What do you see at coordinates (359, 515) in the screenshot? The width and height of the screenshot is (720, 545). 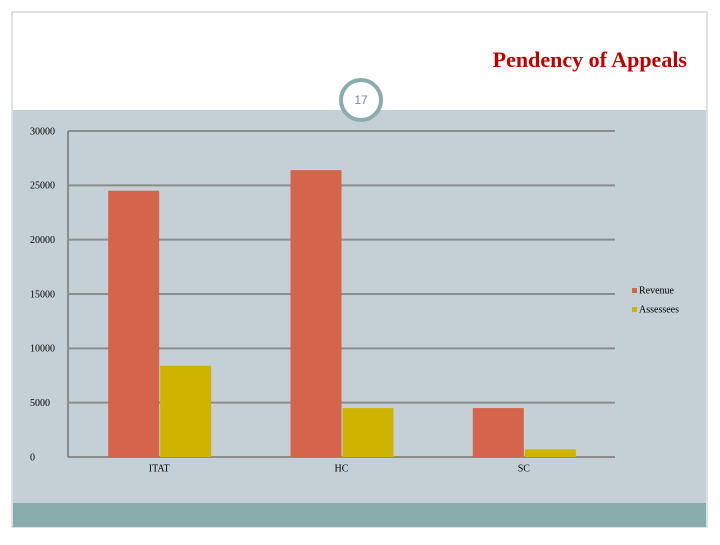 I see `footer-strip` at bounding box center [359, 515].